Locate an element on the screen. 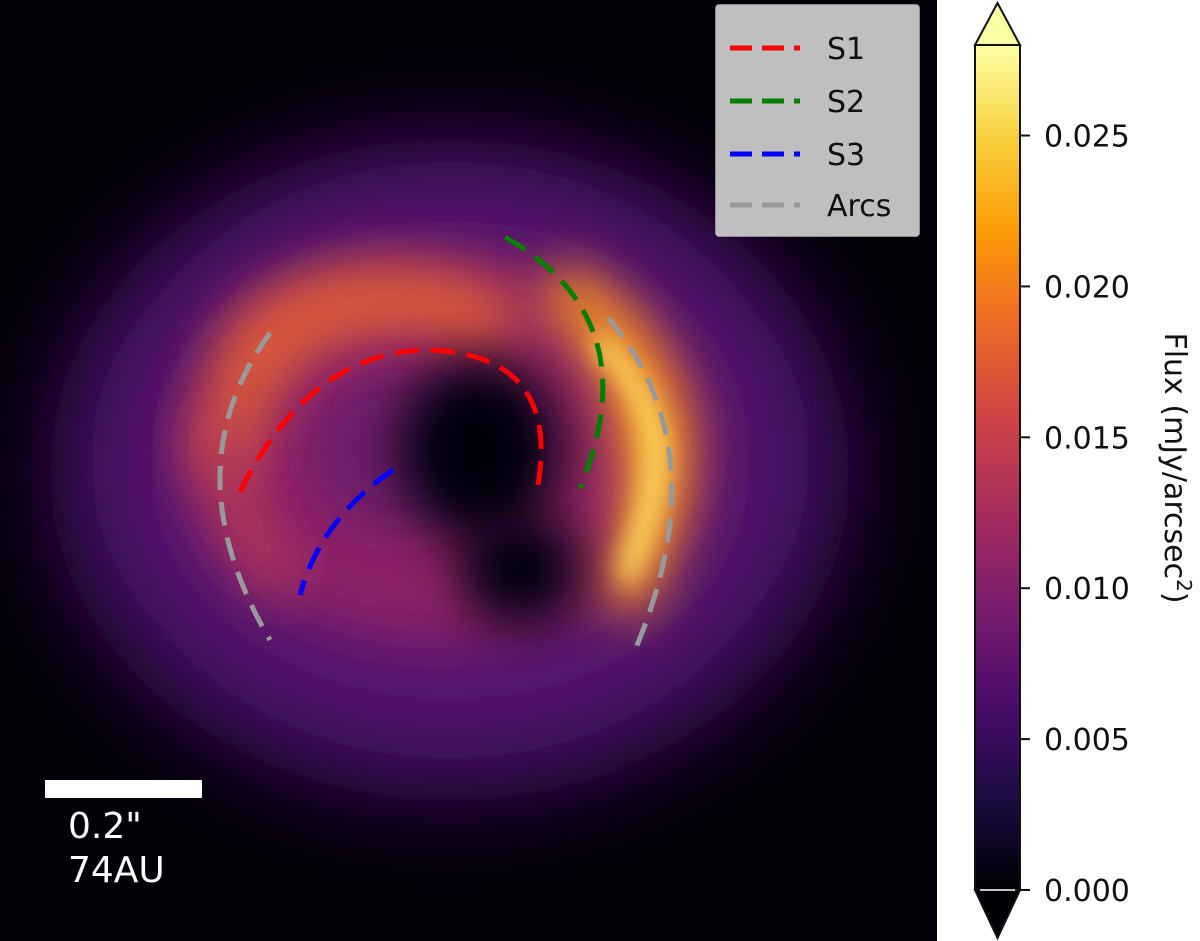  arc-right-curve is located at coordinates (640, 483).